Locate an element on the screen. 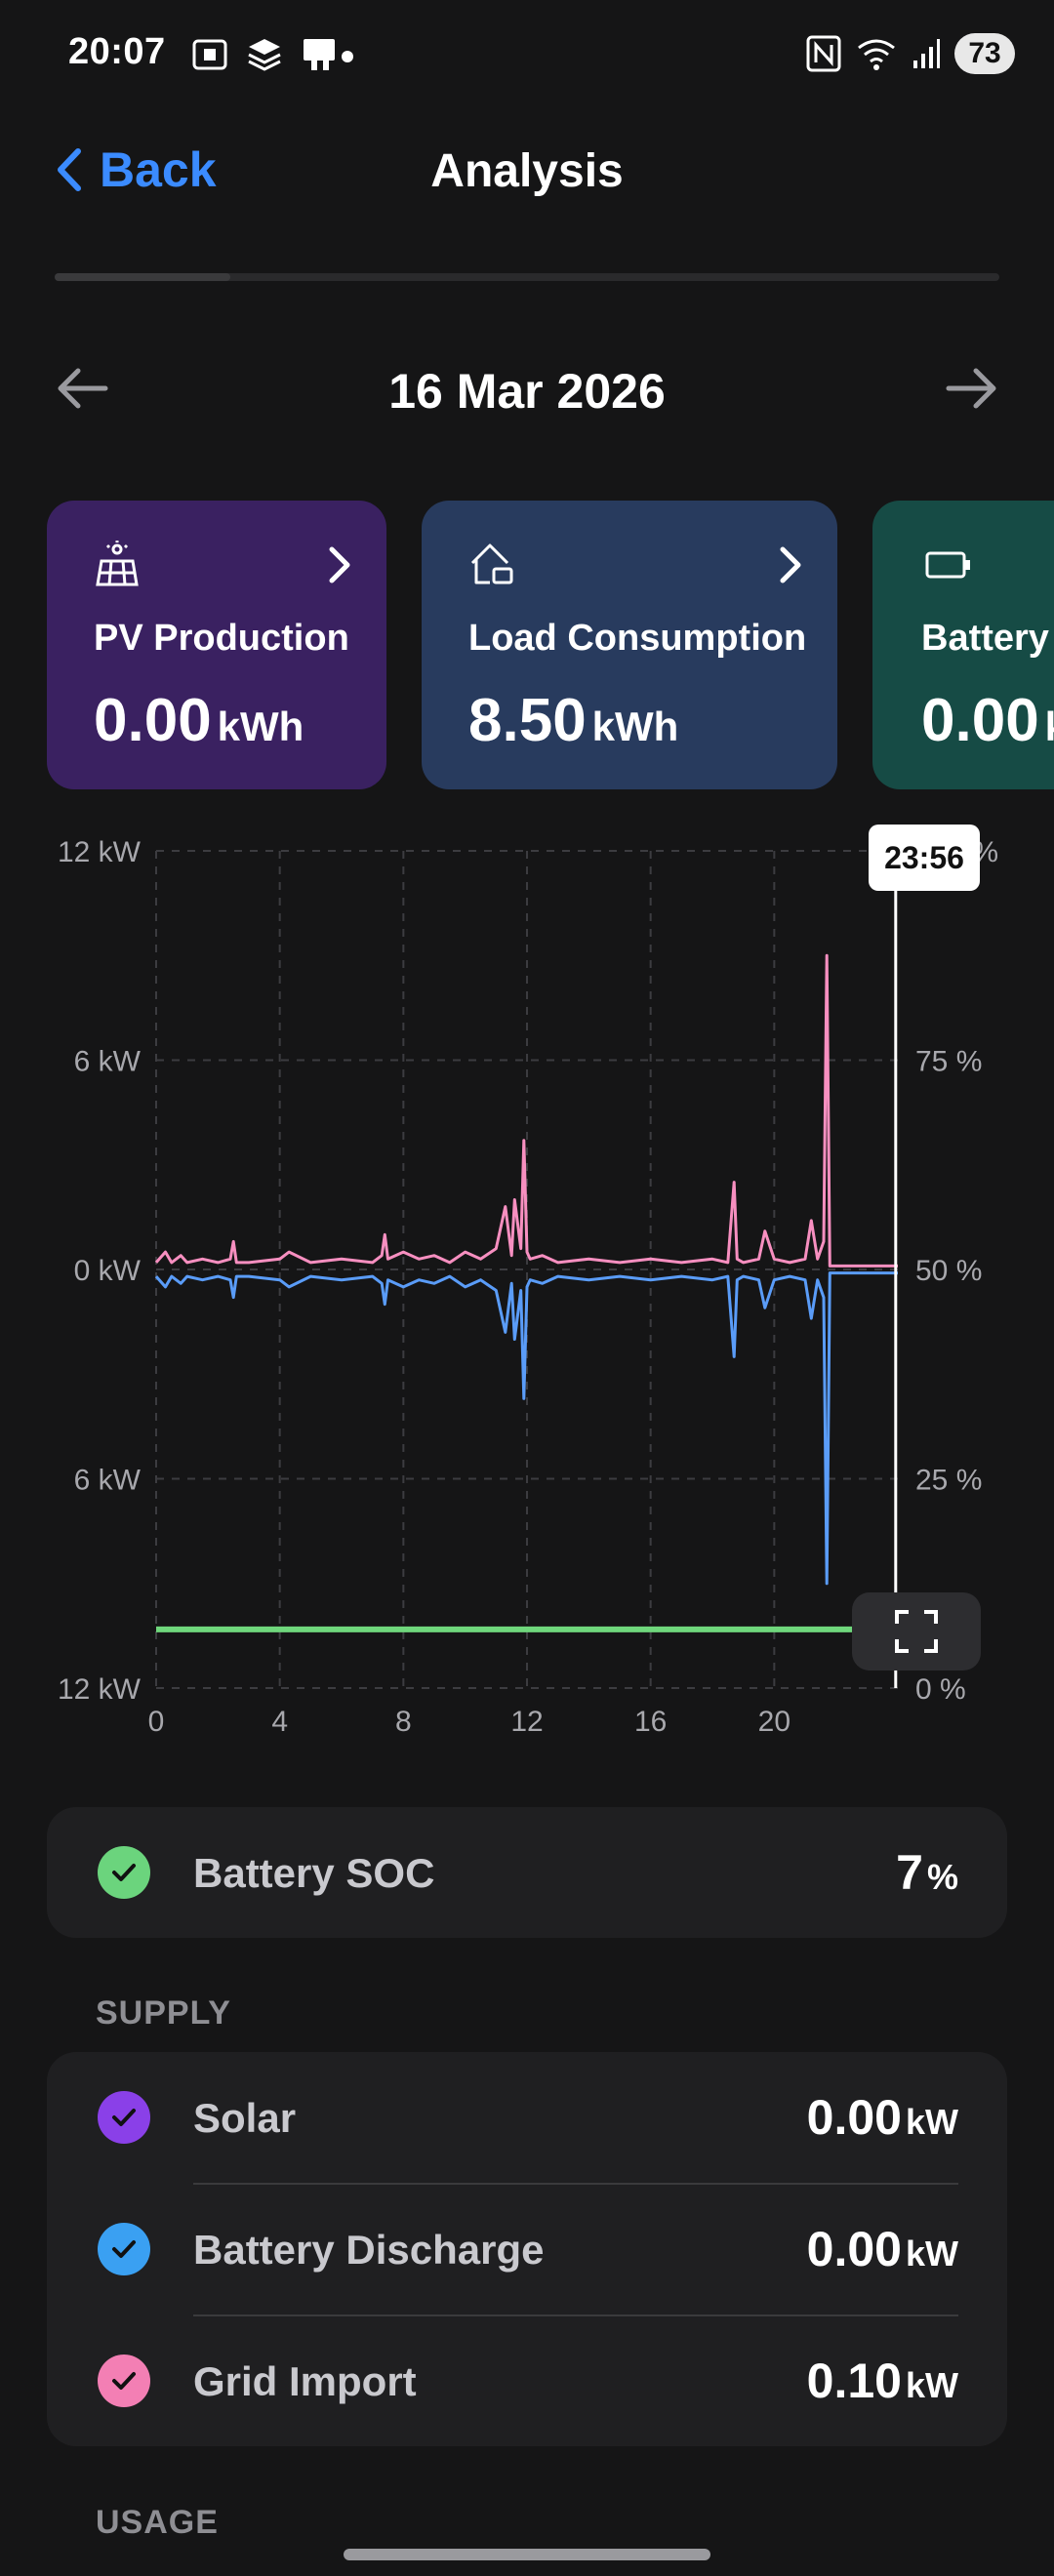 Image resolution: width=1054 pixels, height=2576 pixels. right-axis-tick: 25 % is located at coordinates (948, 1481).